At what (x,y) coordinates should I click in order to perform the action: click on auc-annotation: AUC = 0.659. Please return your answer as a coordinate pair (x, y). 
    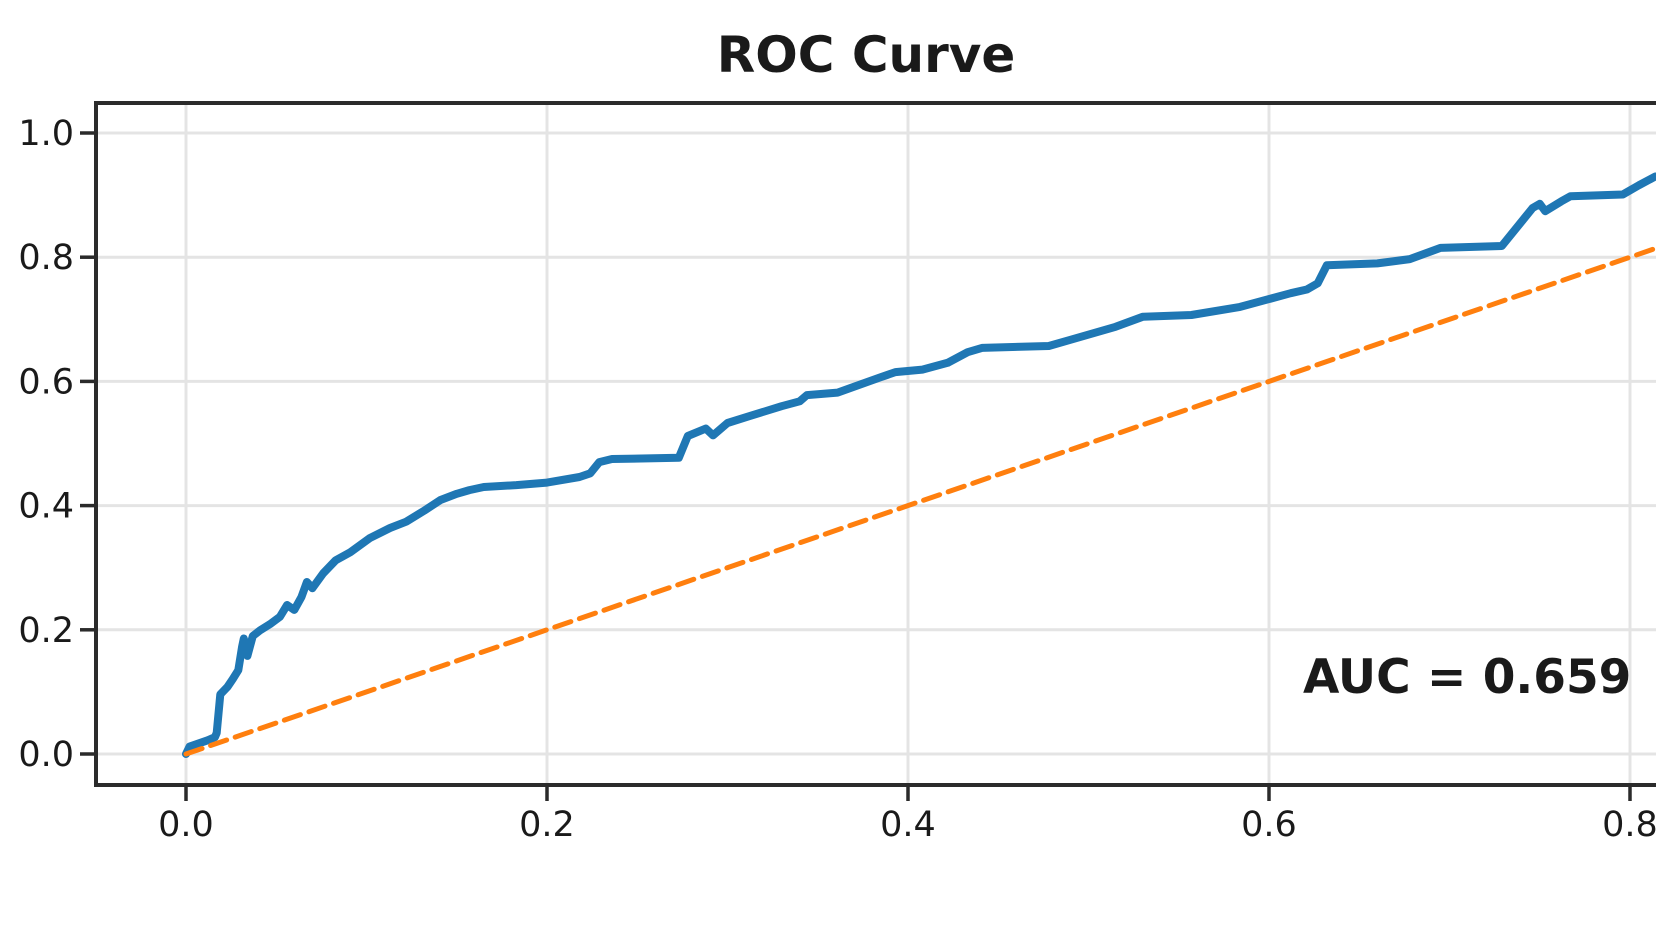
    Looking at the image, I should click on (1467, 677).